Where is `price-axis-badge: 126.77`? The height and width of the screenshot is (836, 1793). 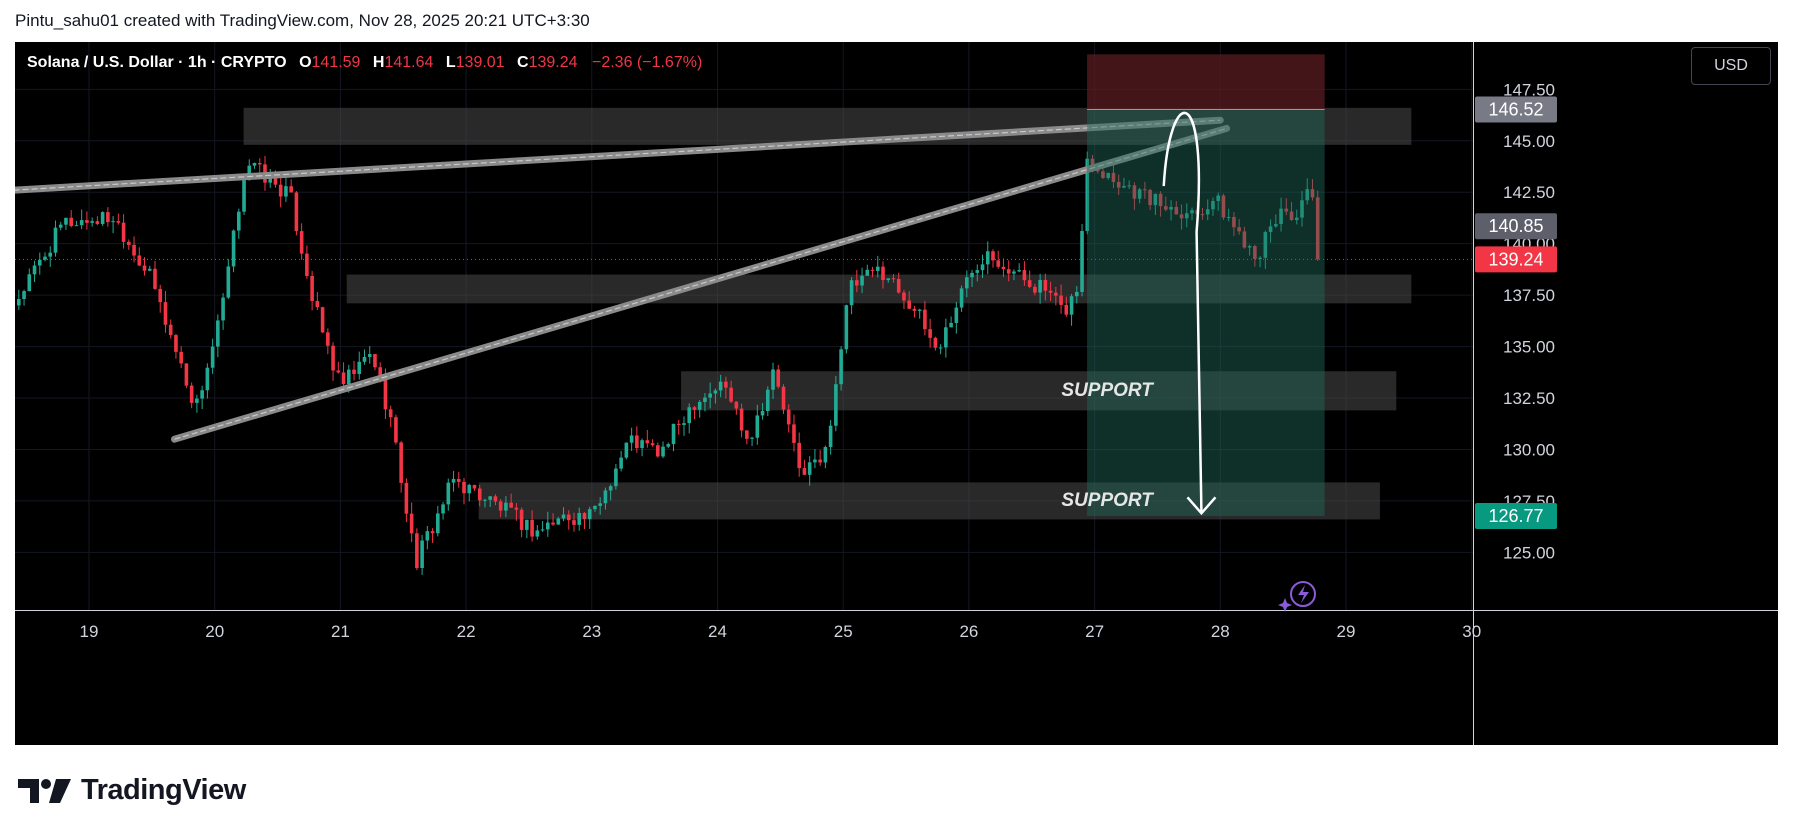
price-axis-badge: 126.77 is located at coordinates (1516, 515).